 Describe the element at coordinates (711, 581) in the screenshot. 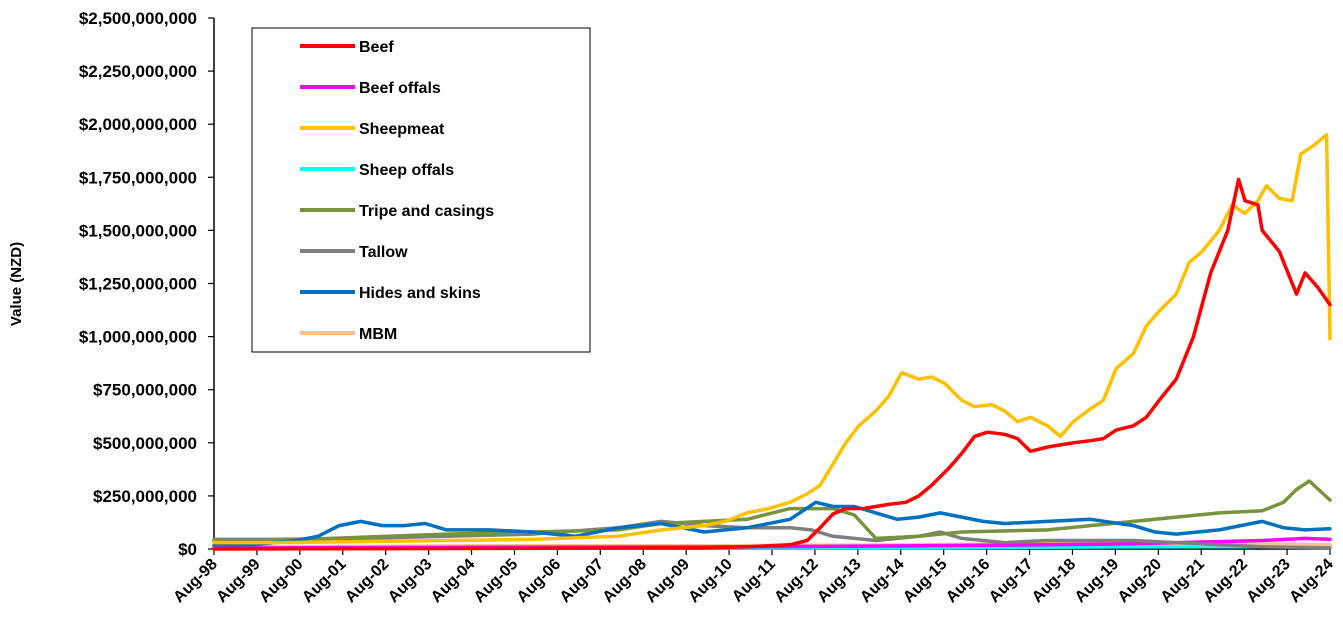

I see `x-tick-label: Aug-10` at that location.